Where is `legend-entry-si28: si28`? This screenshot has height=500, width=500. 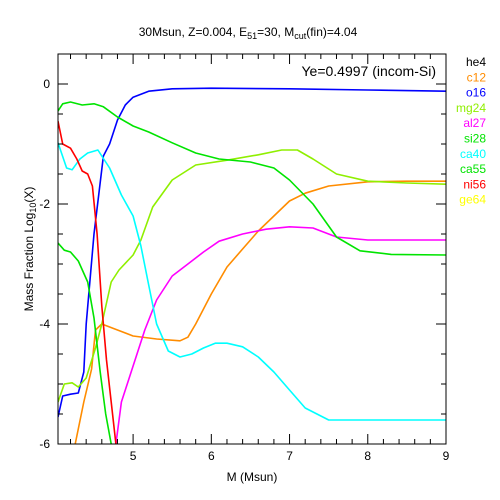
legend-entry-si28: si28 is located at coordinates (475, 139).